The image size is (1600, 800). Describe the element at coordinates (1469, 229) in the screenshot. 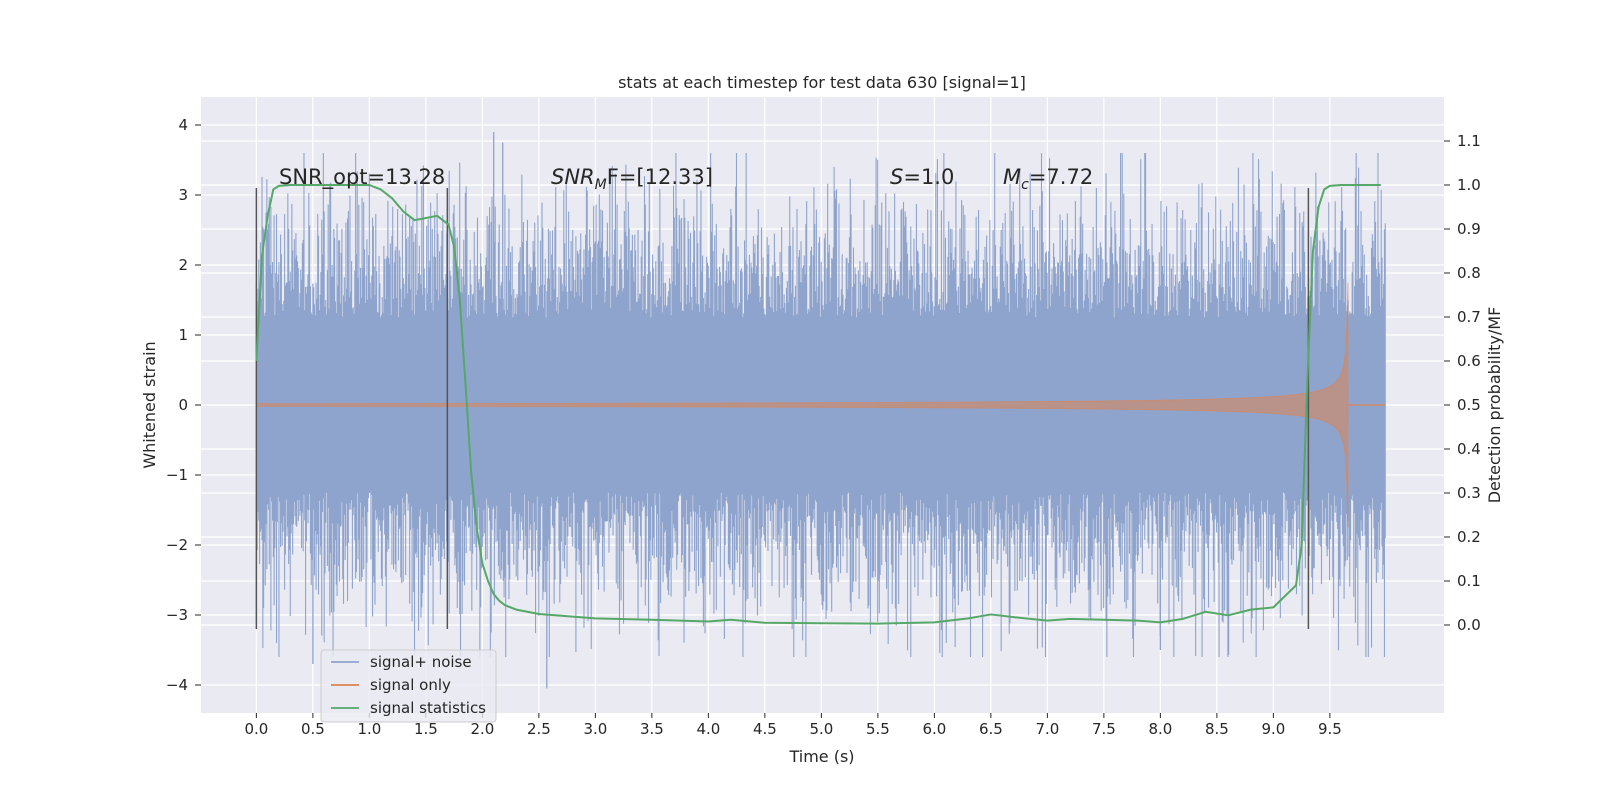

I see `y-right-tick-label-9: 0.9` at that location.